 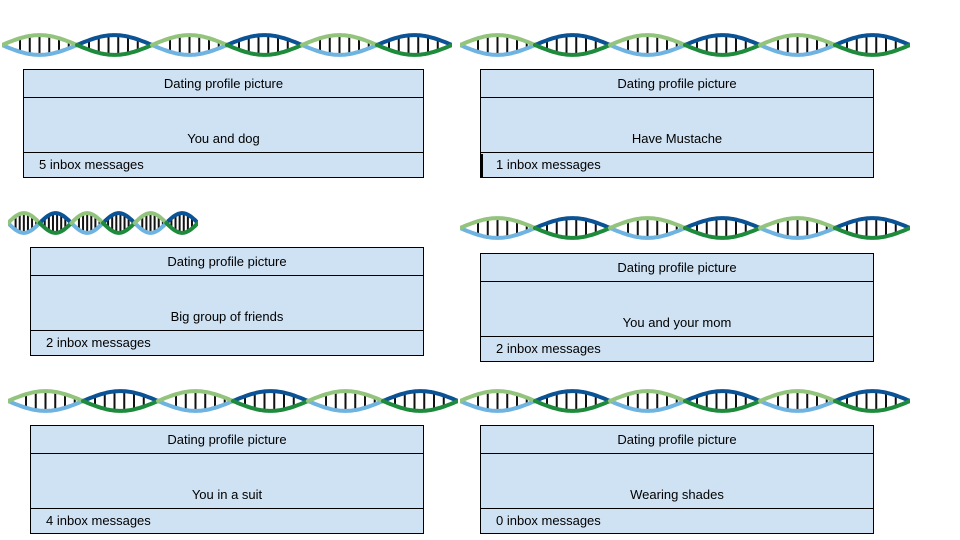 What do you see at coordinates (548, 164) in the screenshot?
I see `inbox-messages-count: 1 inbox messages` at bounding box center [548, 164].